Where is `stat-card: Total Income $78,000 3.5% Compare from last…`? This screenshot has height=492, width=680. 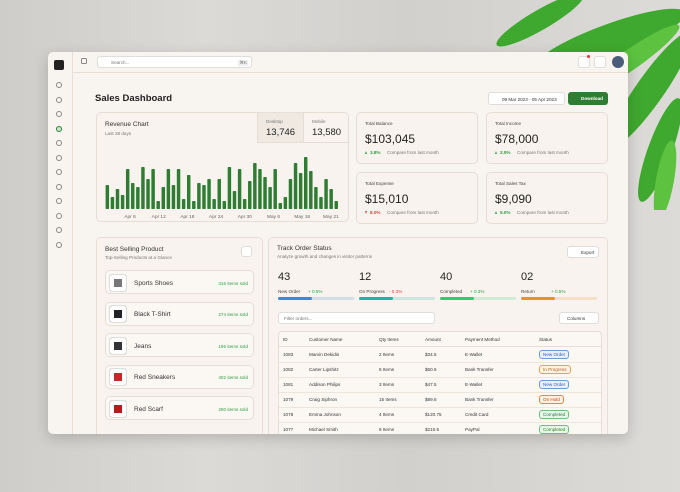
stat-card: Total Income $78,000 3.5% Compare from last… is located at coordinates (547, 138).